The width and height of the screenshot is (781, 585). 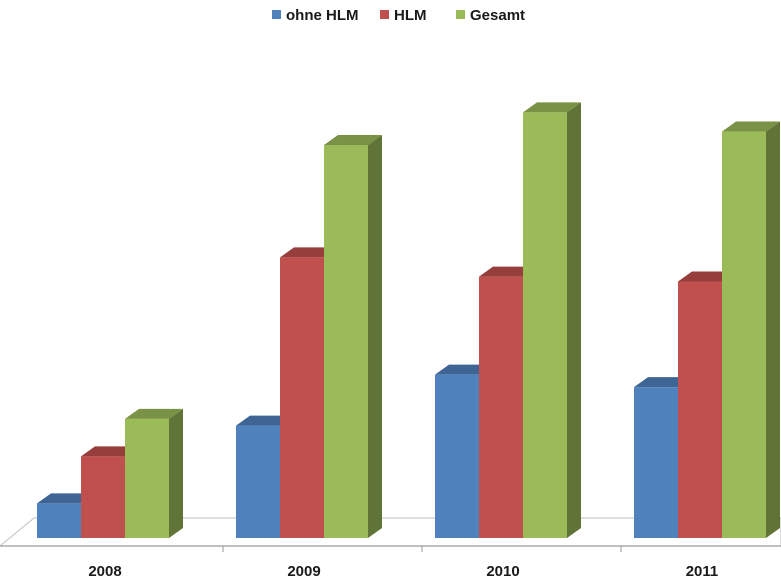 I want to click on legend-label: Gesamt, so click(x=497, y=15).